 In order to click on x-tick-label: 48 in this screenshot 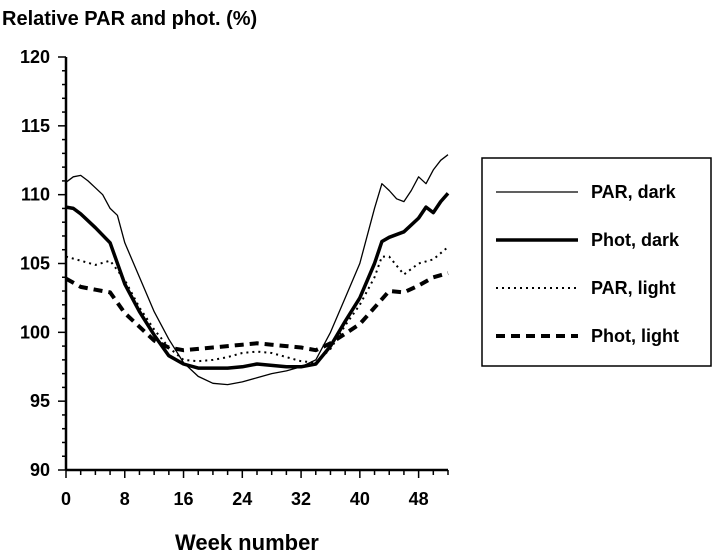, I will do `click(419, 499)`.